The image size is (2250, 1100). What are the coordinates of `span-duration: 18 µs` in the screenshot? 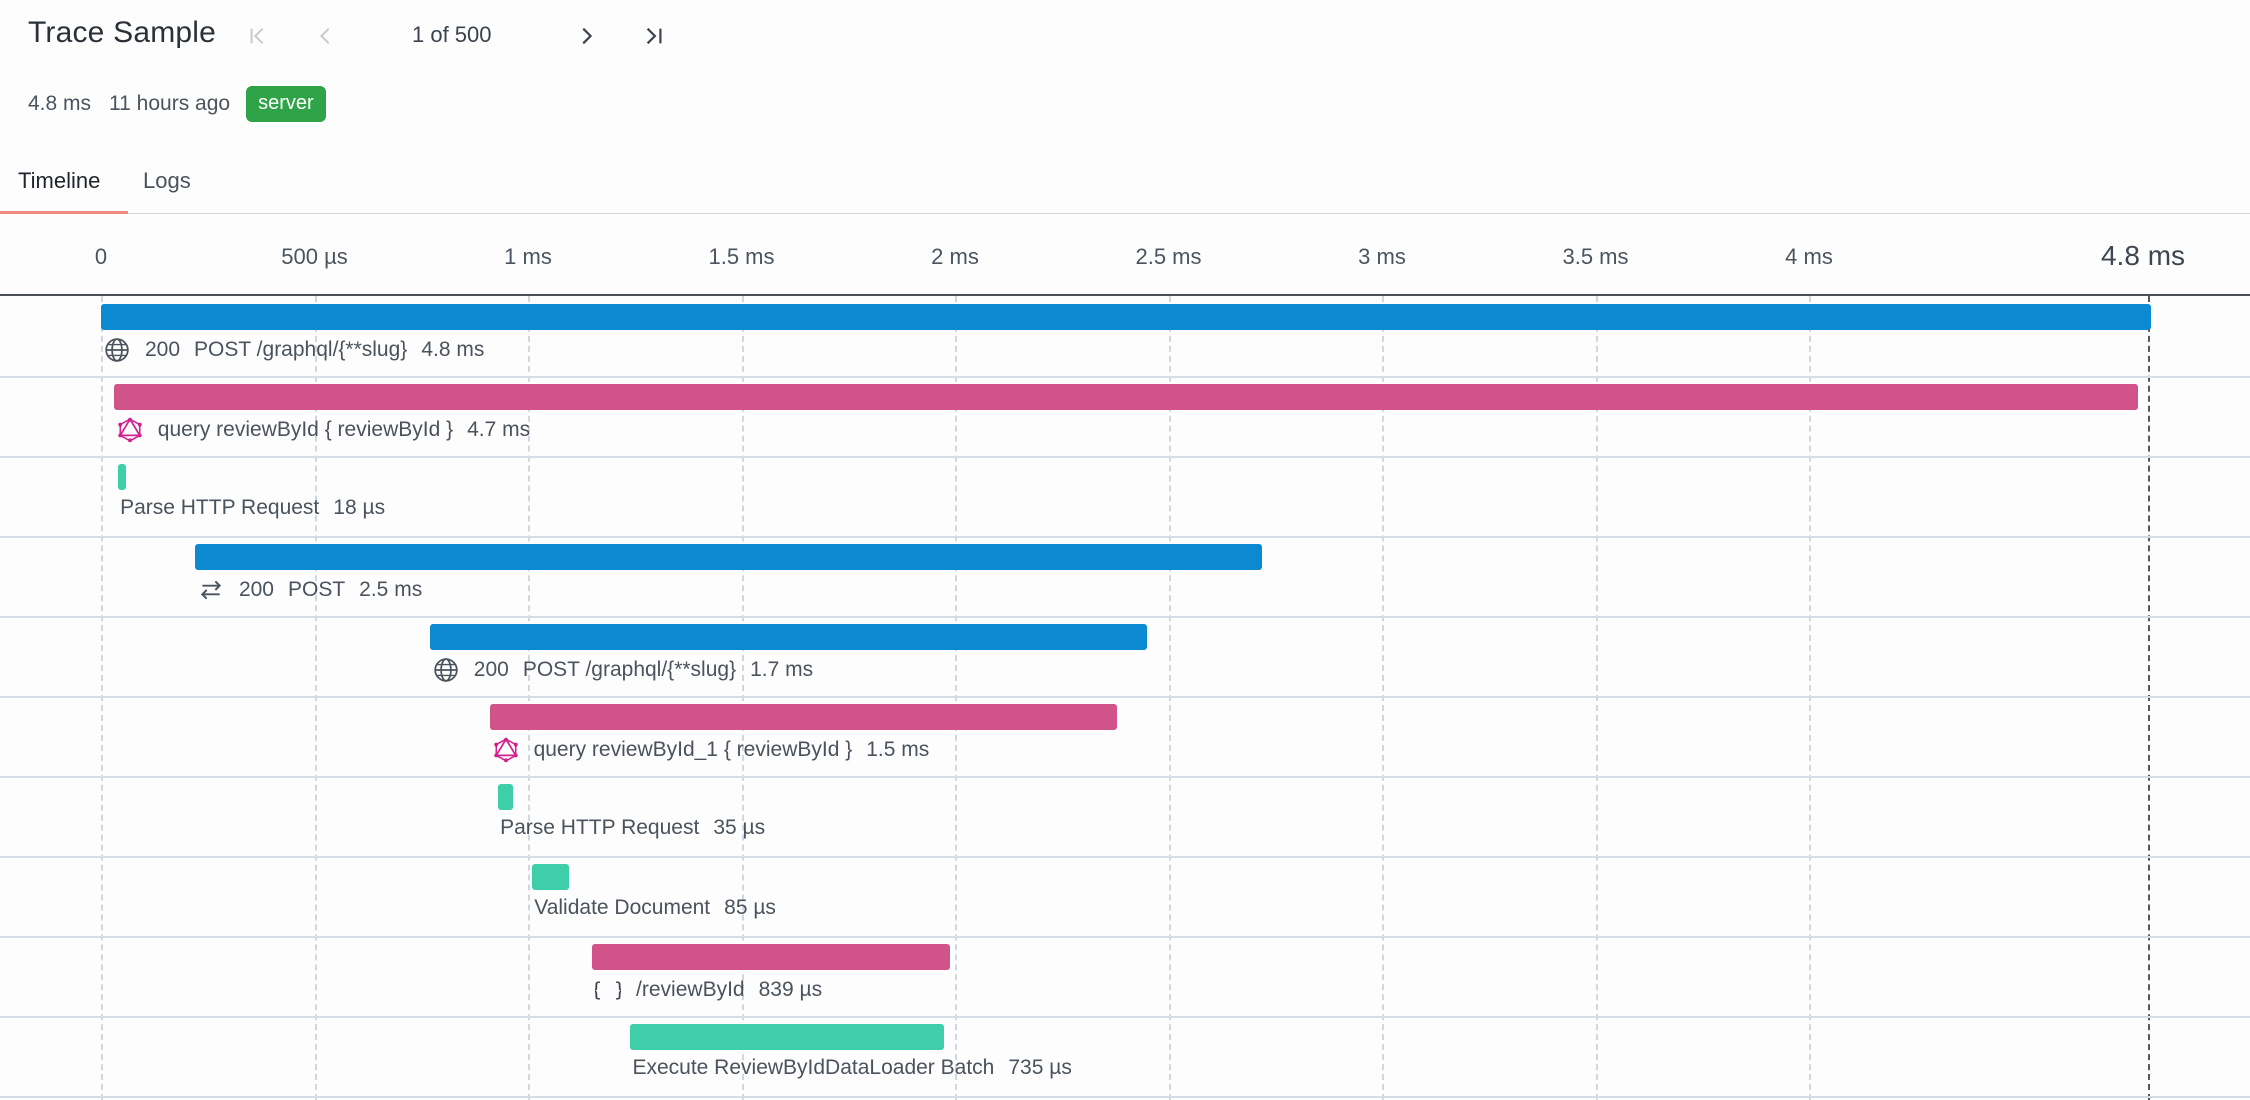 It's located at (359, 507).